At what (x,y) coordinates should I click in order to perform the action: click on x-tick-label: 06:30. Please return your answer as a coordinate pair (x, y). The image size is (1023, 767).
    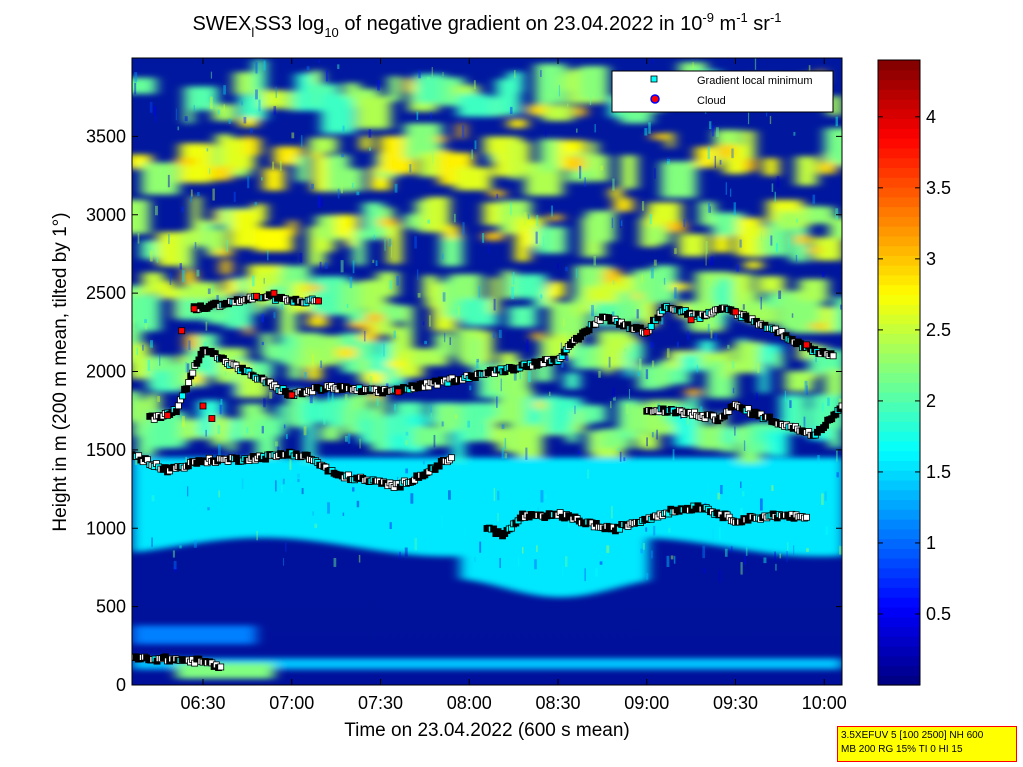
    Looking at the image, I should click on (202, 703).